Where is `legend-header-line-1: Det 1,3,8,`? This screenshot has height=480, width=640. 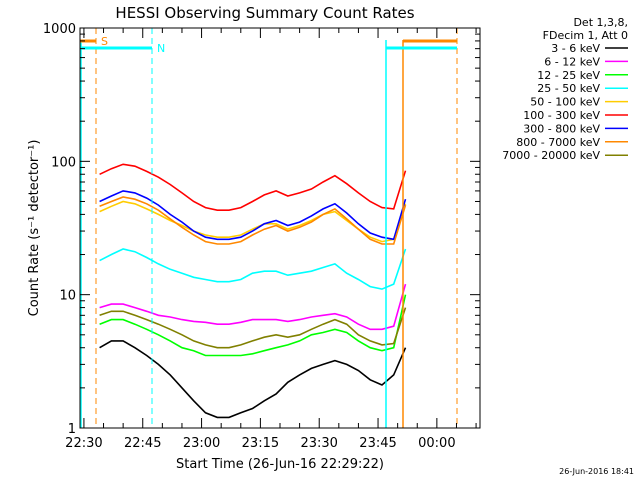 legend-header-line-1: Det 1,3,8, is located at coordinates (600, 22).